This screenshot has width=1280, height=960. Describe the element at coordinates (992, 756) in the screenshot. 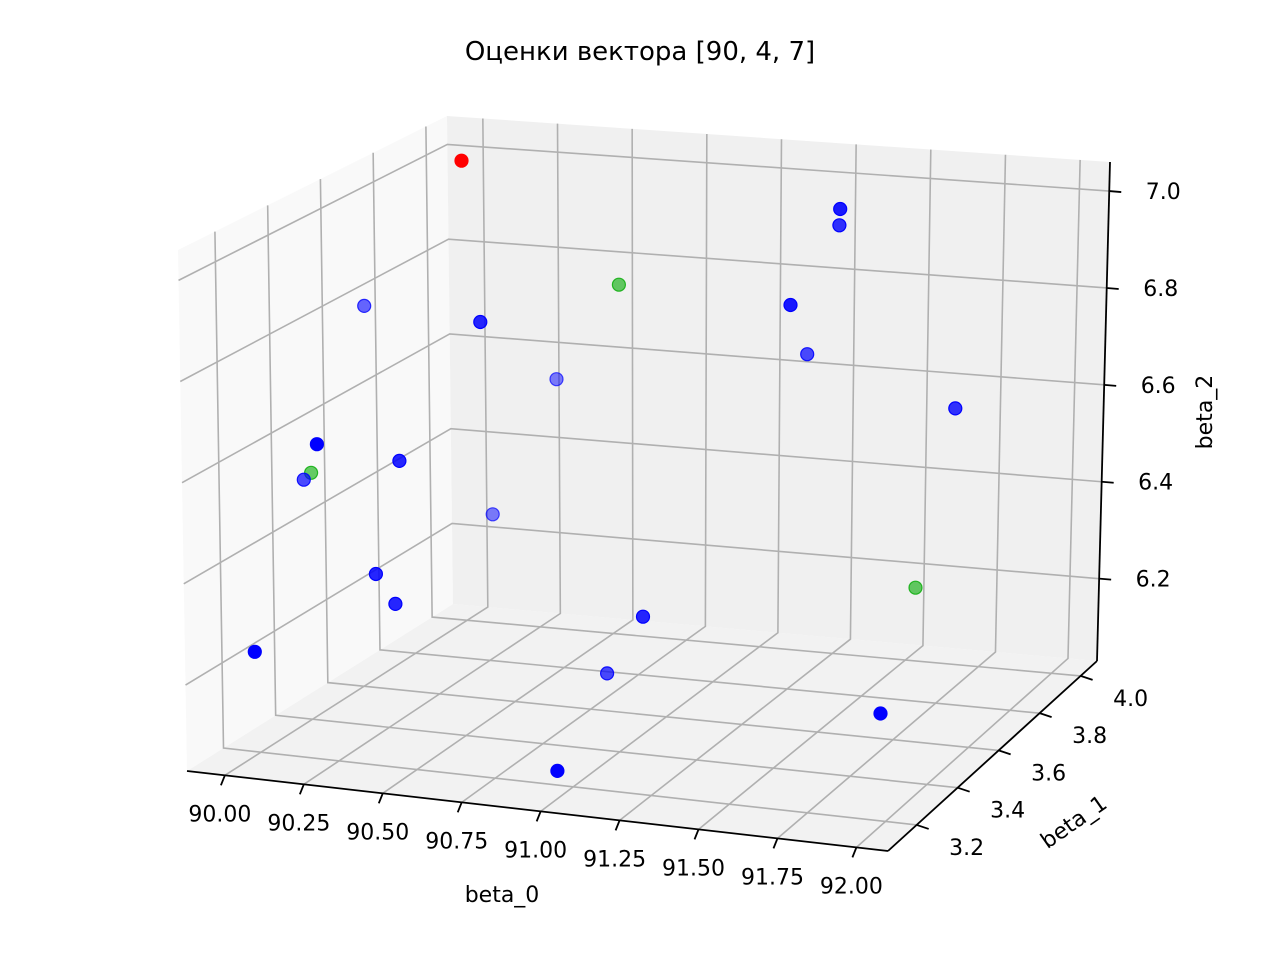

I see `y-axis-line` at that location.